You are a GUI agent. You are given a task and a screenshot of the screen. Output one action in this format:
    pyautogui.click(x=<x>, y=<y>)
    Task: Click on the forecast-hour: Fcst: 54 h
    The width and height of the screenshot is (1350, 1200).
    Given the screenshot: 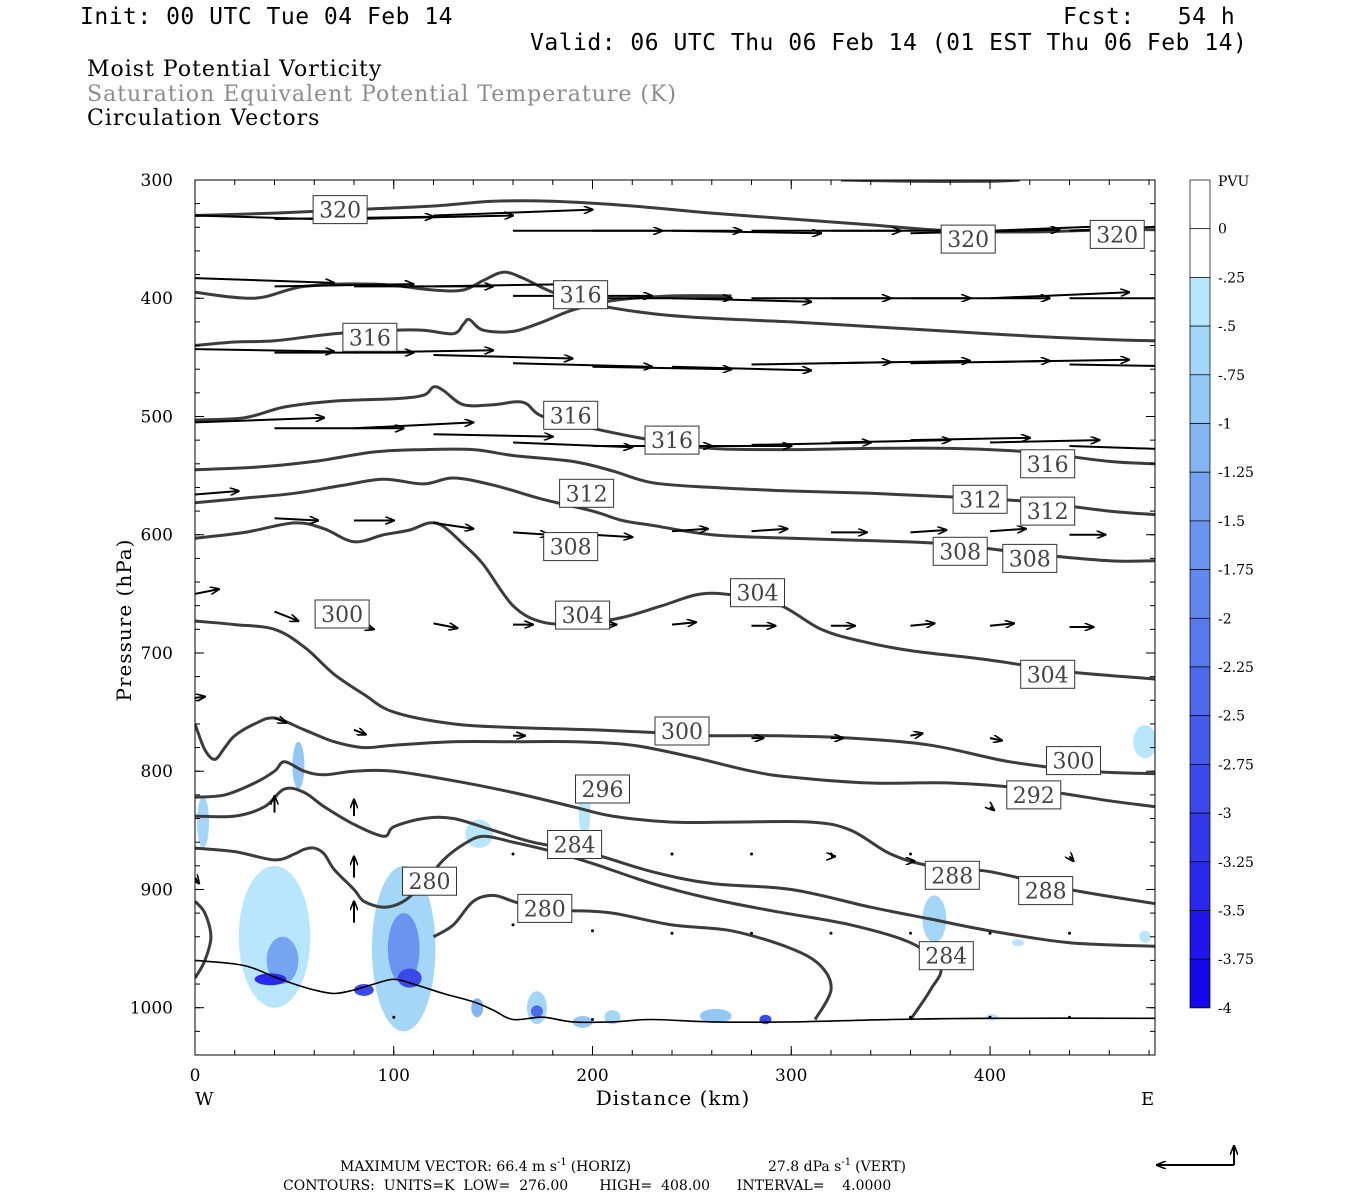 What is the action you would take?
    pyautogui.click(x=1149, y=17)
    